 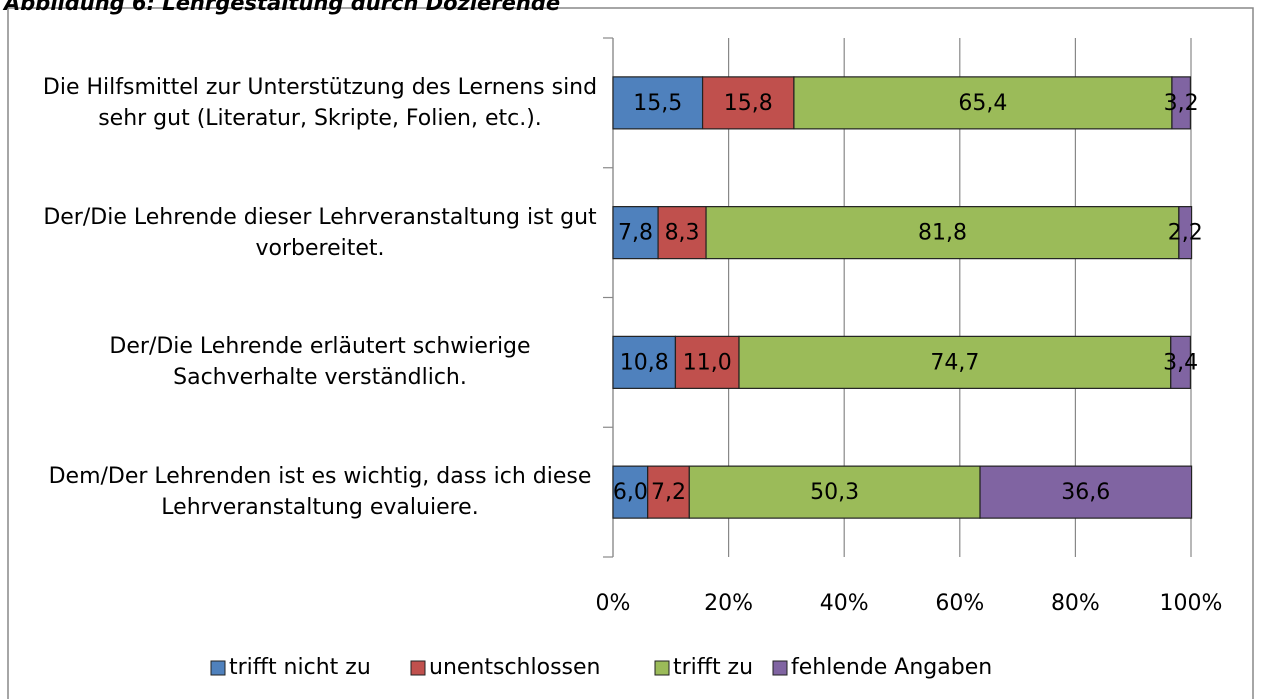 What do you see at coordinates (844, 603) in the screenshot?
I see `x-tick-label: 40%` at bounding box center [844, 603].